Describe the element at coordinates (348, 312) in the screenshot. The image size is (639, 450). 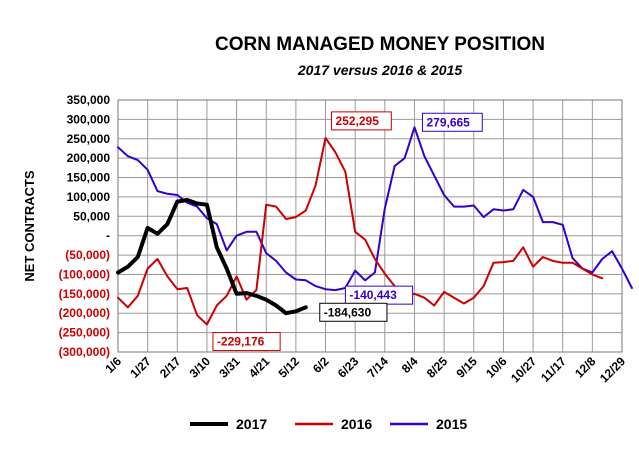
I see `data-label: -184,630` at that location.